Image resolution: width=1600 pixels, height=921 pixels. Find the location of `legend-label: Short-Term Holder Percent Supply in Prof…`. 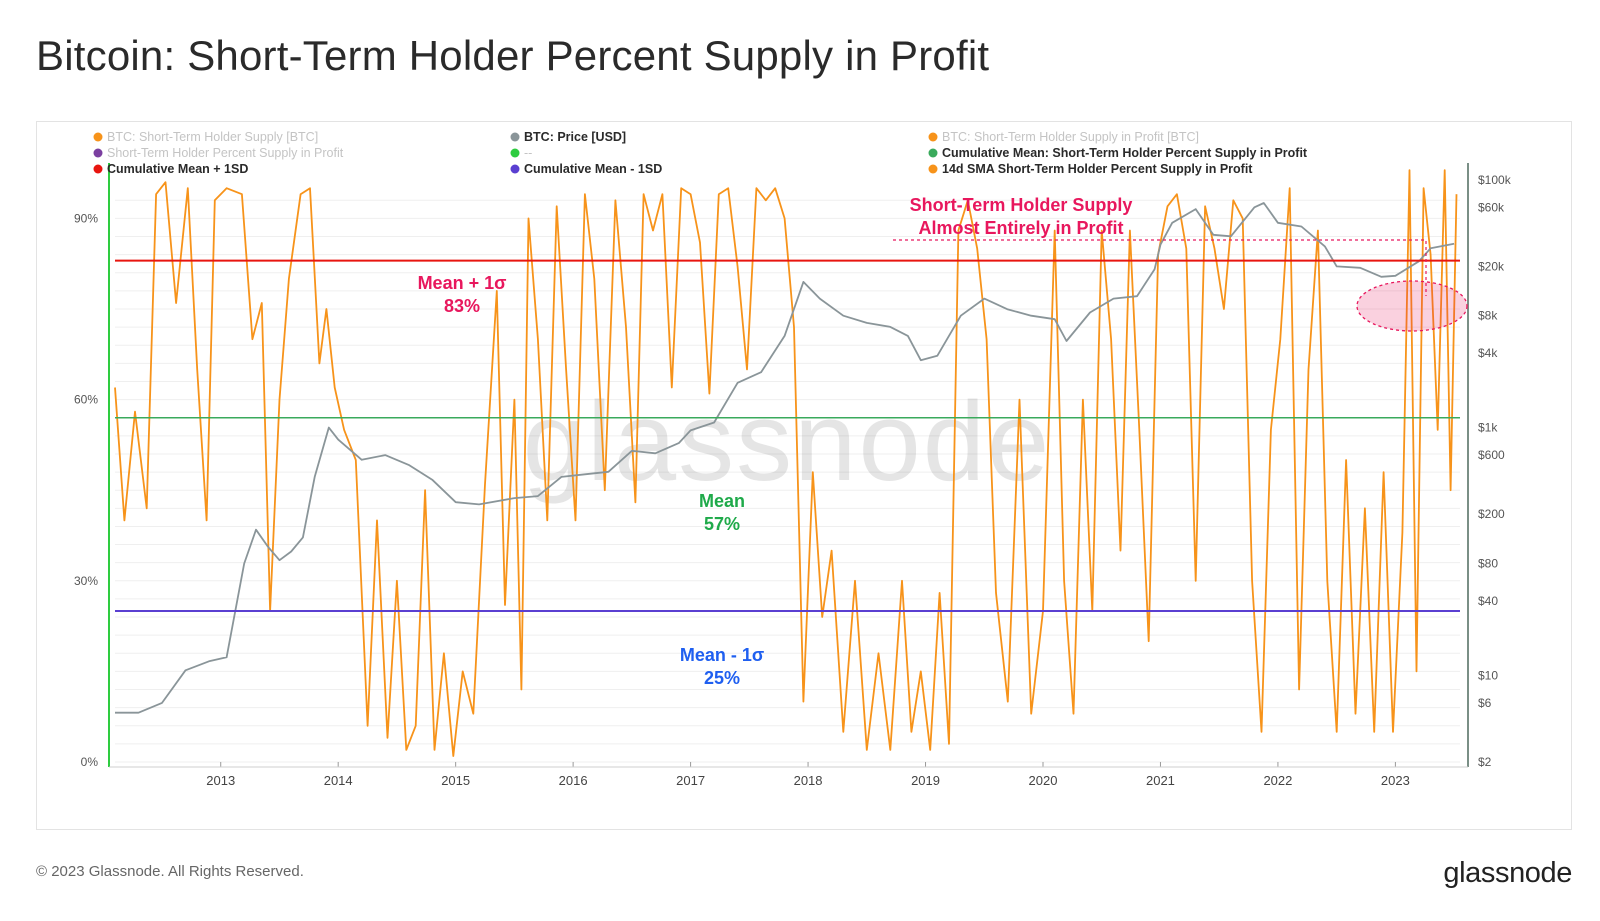

legend-label: Short-Term Holder Percent Supply in Prof… is located at coordinates (225, 153).